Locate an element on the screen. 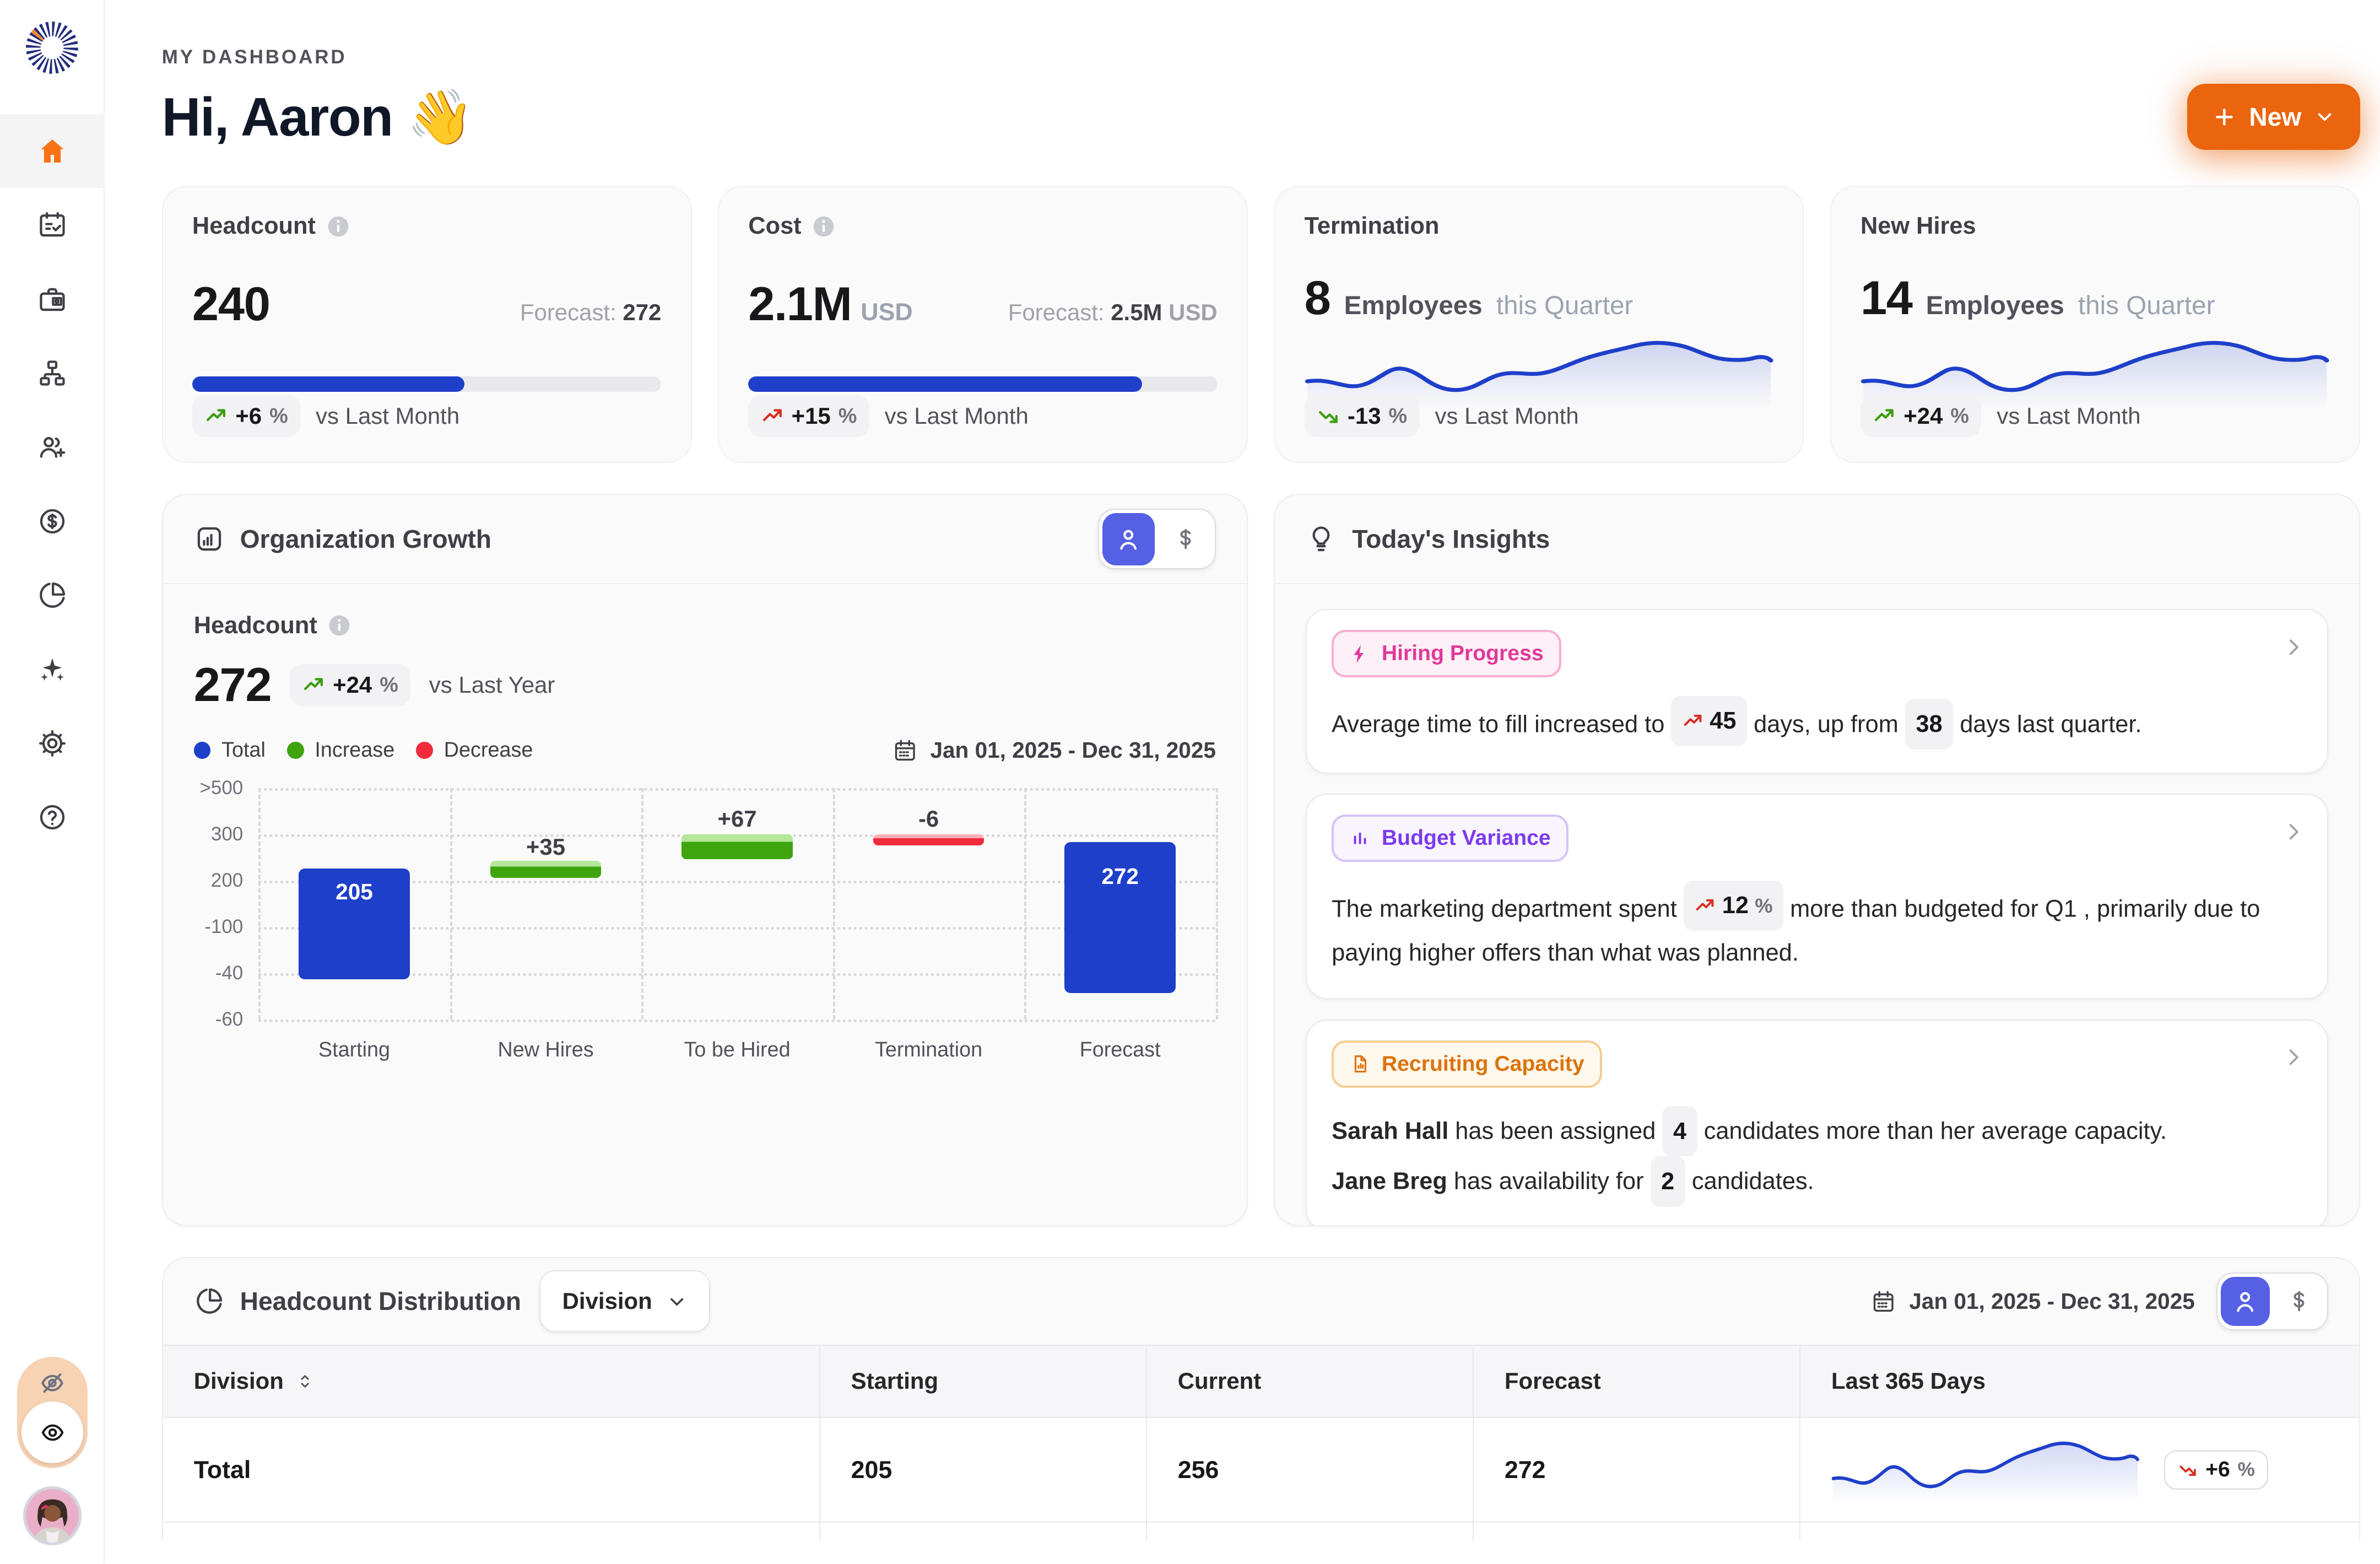 This screenshot has width=2380, height=1564. sidebar-item-recruiting is located at coordinates (52, 447).